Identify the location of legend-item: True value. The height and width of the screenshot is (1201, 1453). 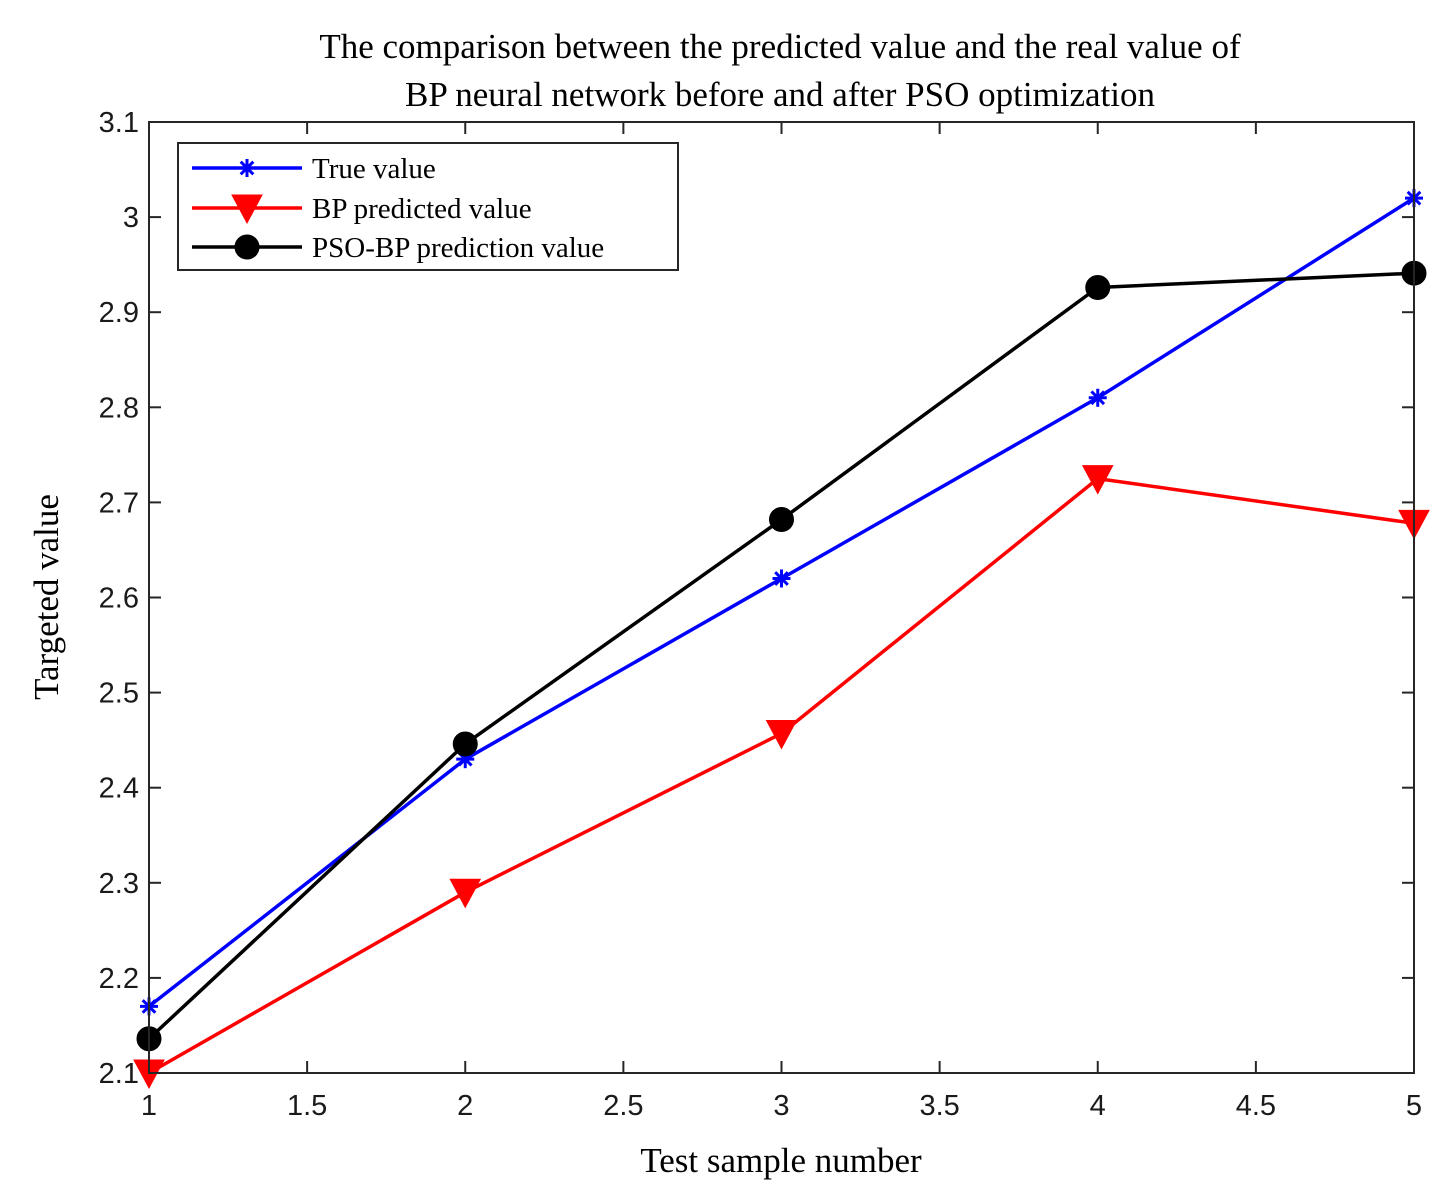
(314, 169).